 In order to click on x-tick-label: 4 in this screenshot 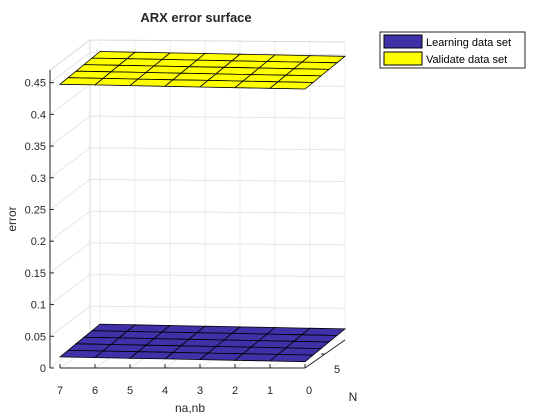, I will do `click(165, 391)`.